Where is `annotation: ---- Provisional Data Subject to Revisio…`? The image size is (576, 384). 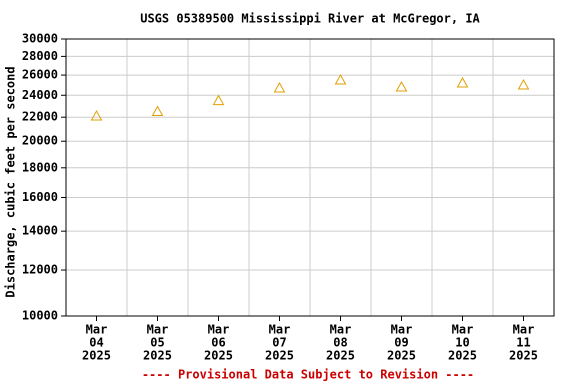
annotation: ---- Provisional Data Subject to Revisio… is located at coordinates (308, 375).